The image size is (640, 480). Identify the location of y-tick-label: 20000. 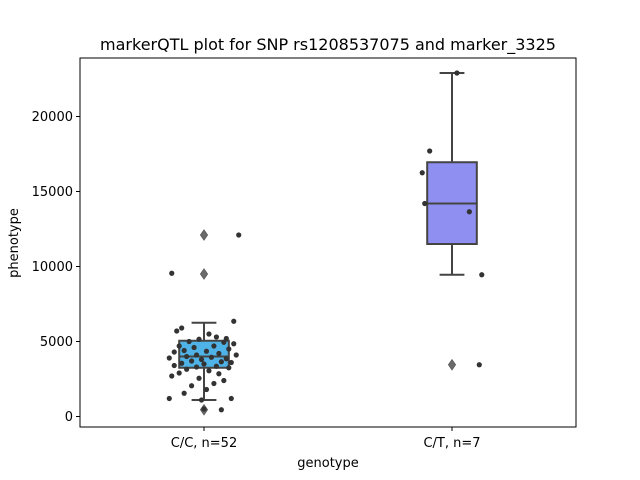
(52, 117).